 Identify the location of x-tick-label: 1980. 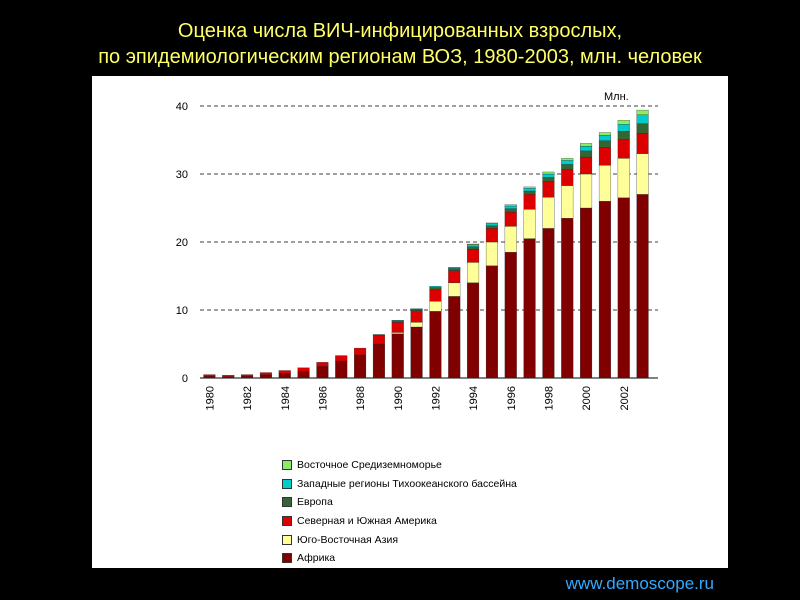
(210, 398).